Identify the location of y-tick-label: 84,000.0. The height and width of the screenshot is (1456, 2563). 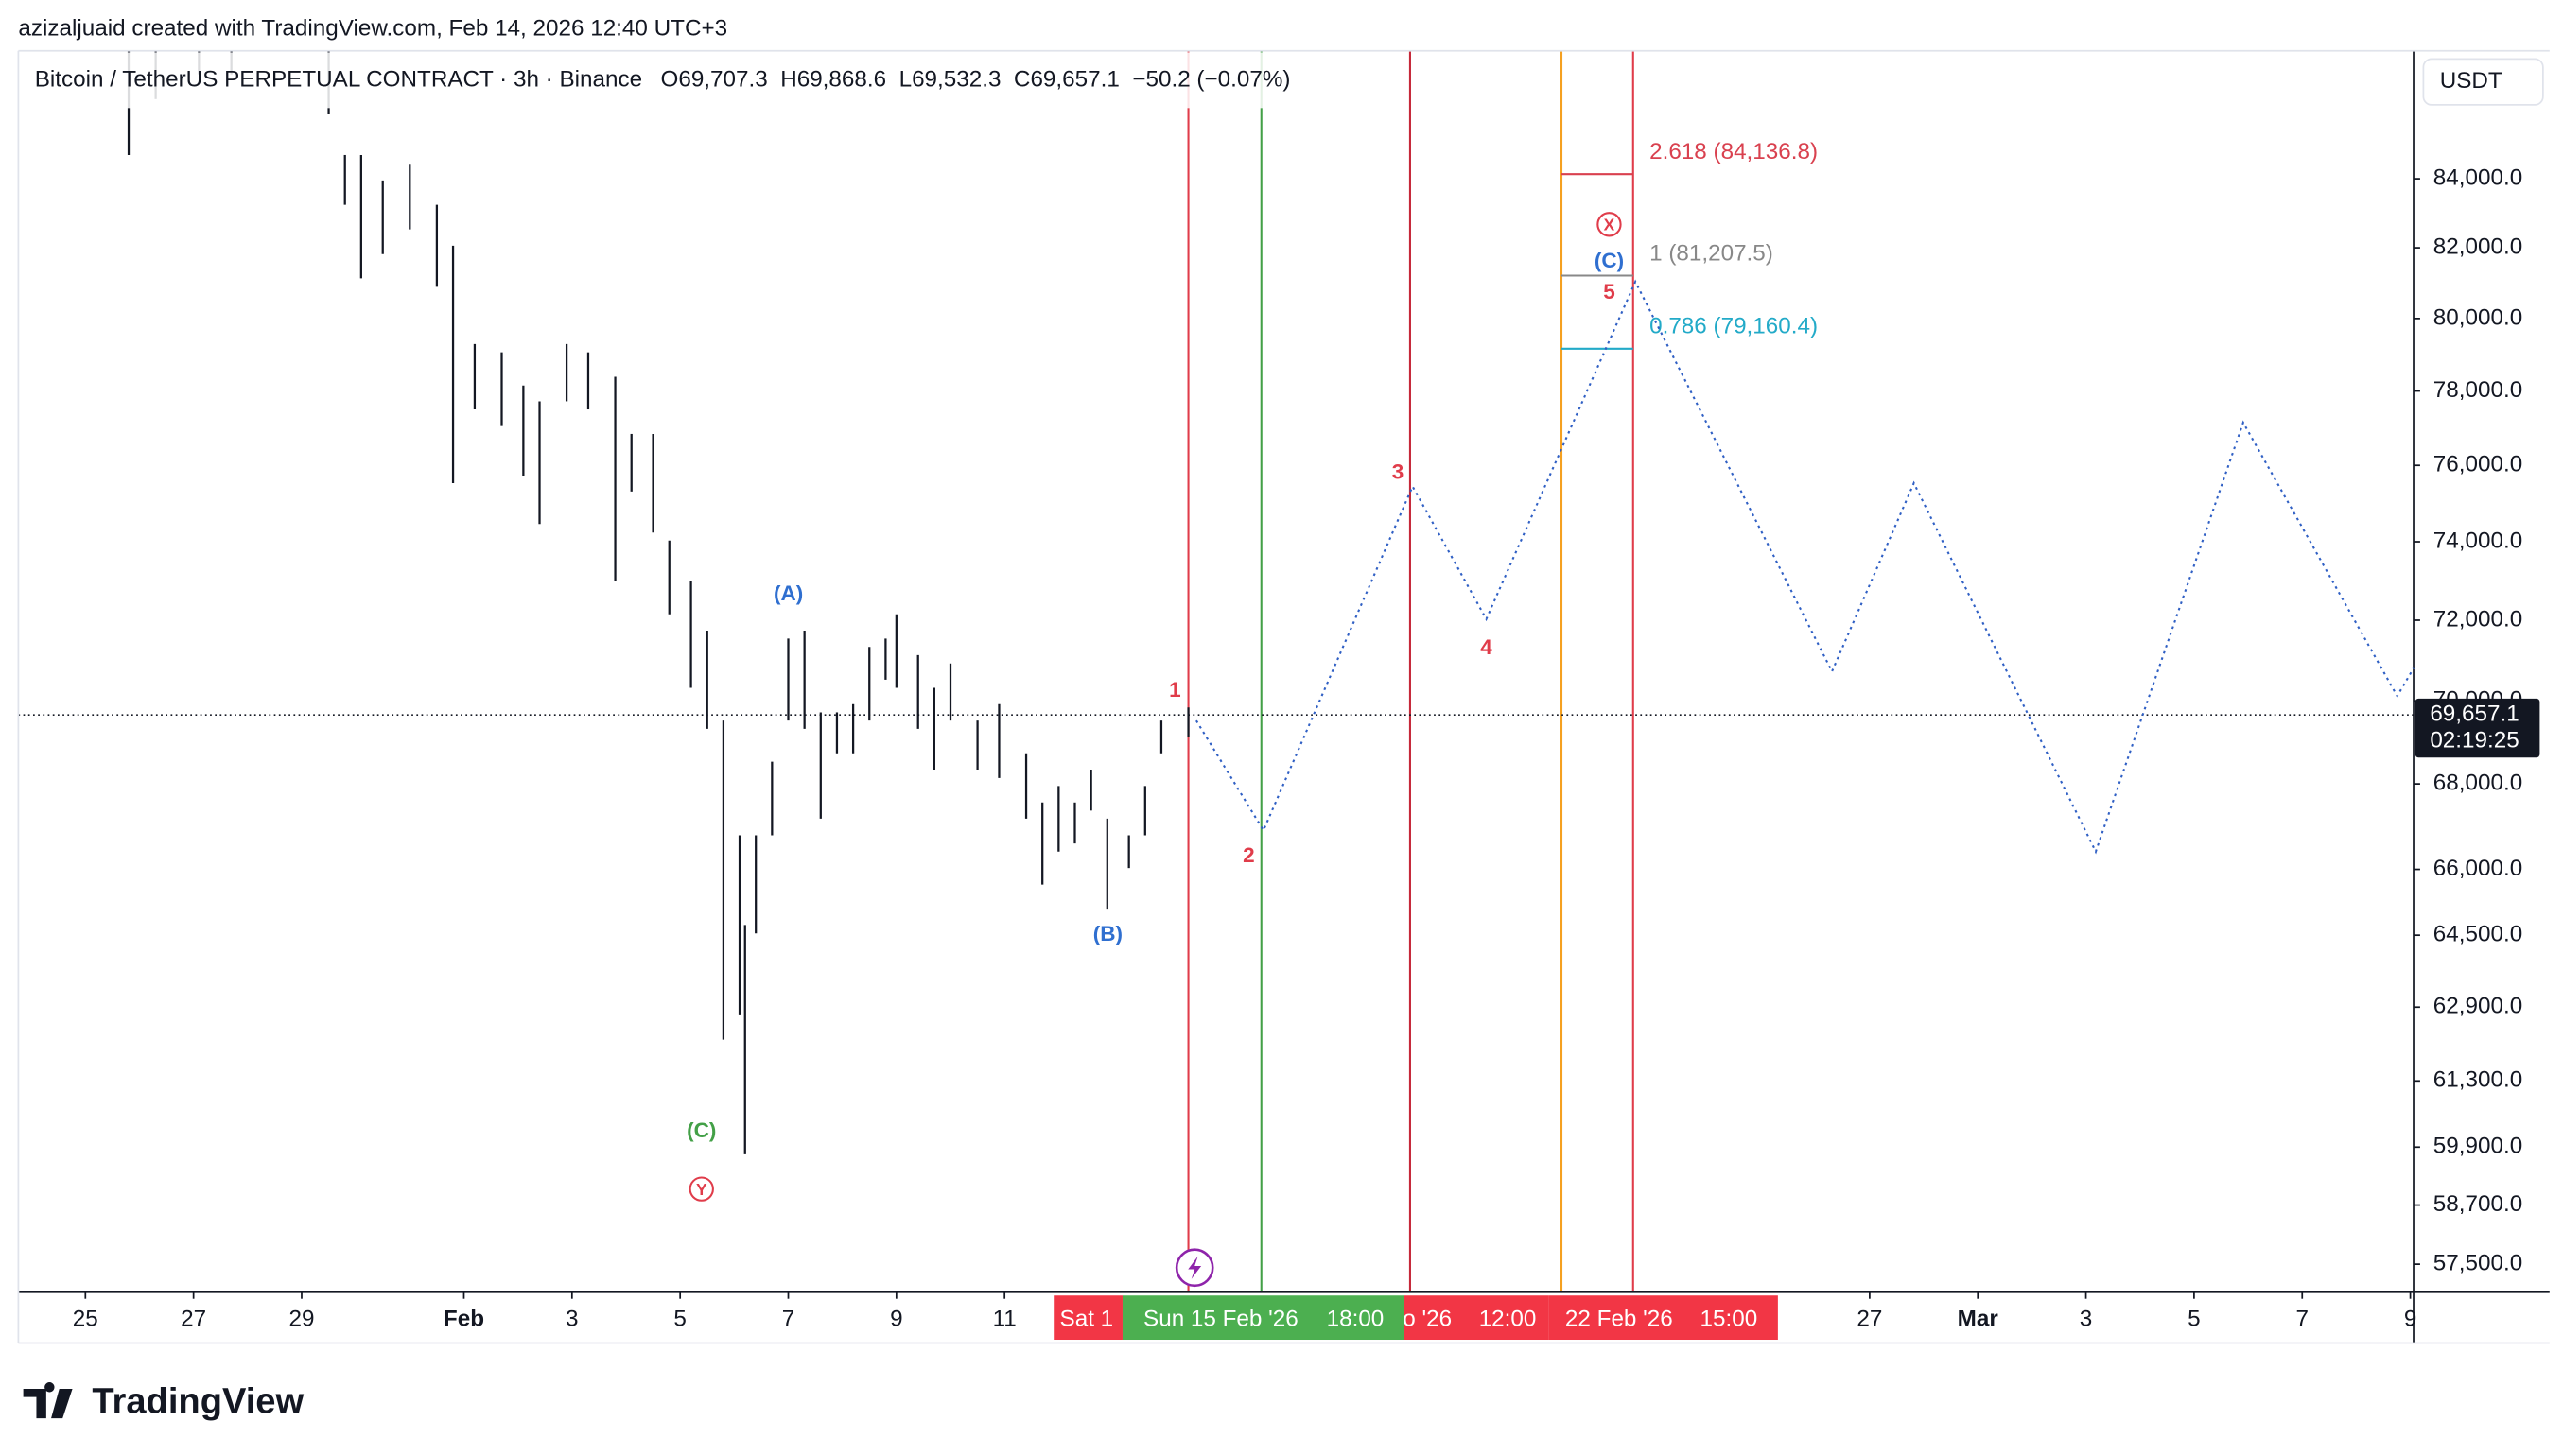
(2477, 177).